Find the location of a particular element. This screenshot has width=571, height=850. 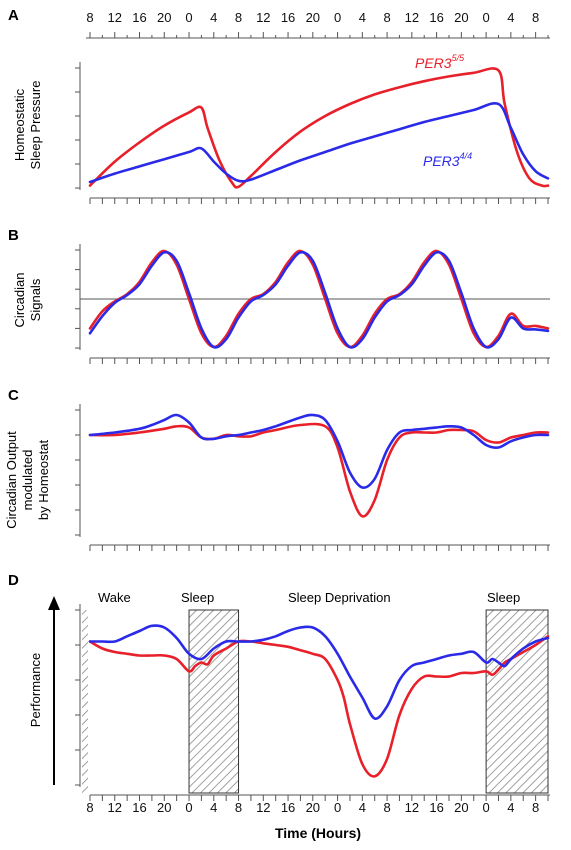

ylabel-c-line3: by Homeostat is located at coordinates (43, 480).